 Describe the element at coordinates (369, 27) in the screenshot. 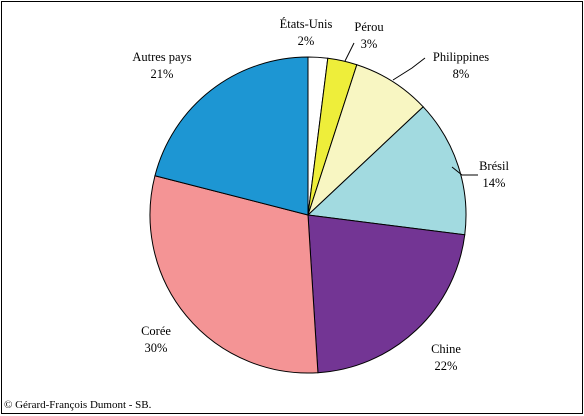

I see `slice-name: Pérou` at that location.